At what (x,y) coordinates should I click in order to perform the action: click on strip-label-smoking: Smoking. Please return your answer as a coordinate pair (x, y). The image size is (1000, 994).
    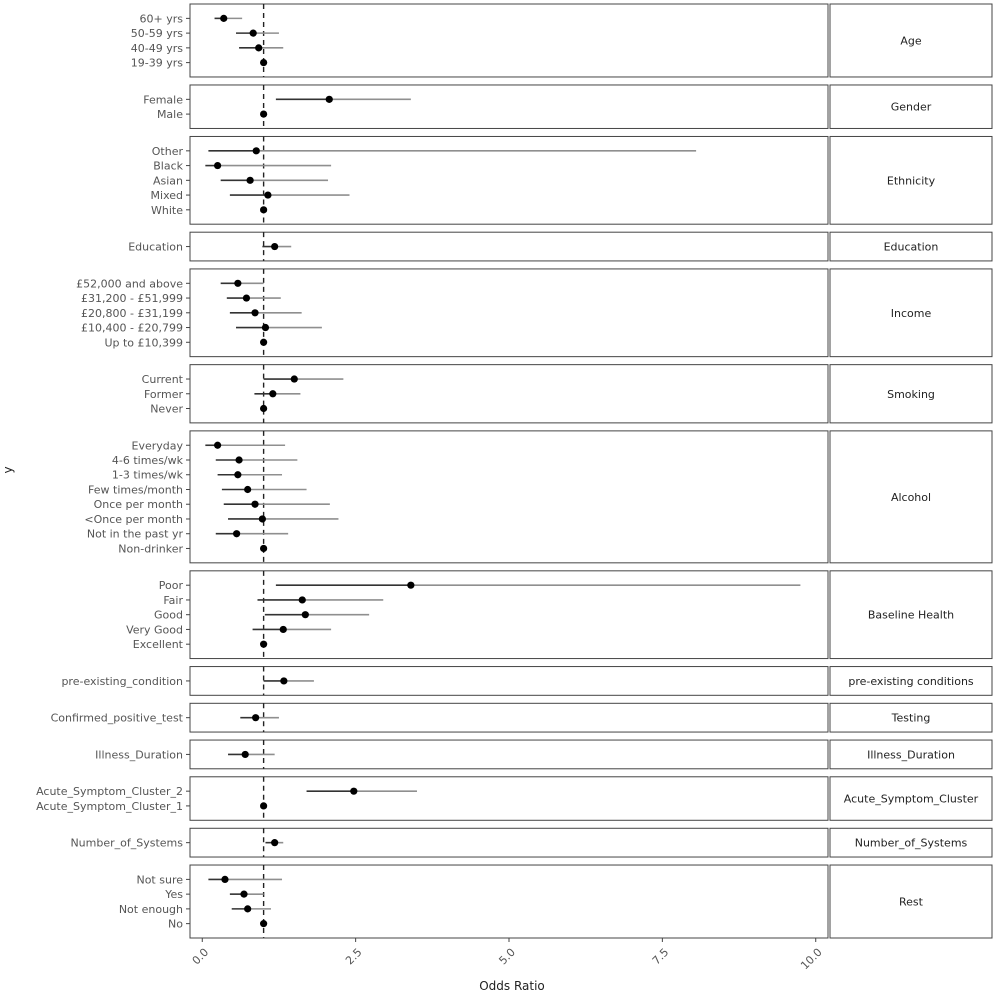
    Looking at the image, I should click on (911, 394).